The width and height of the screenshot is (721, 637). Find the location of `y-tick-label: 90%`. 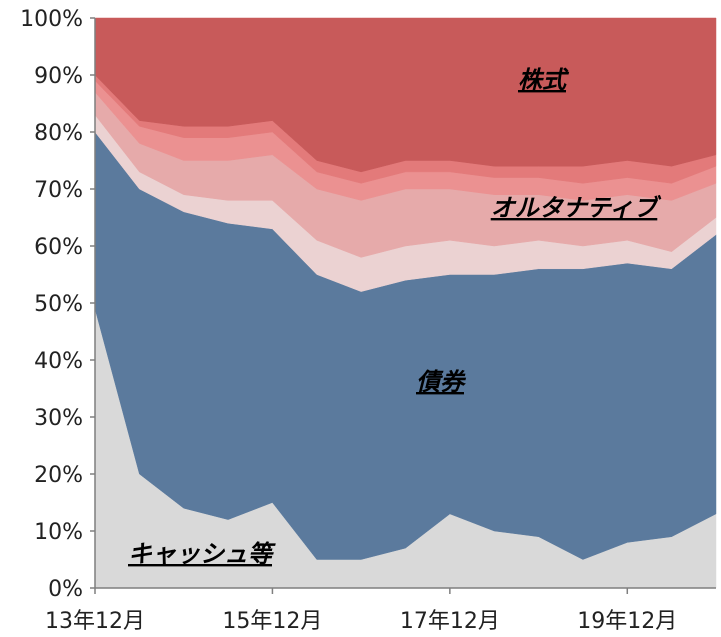

y-tick-label: 90% is located at coordinates (58, 76).